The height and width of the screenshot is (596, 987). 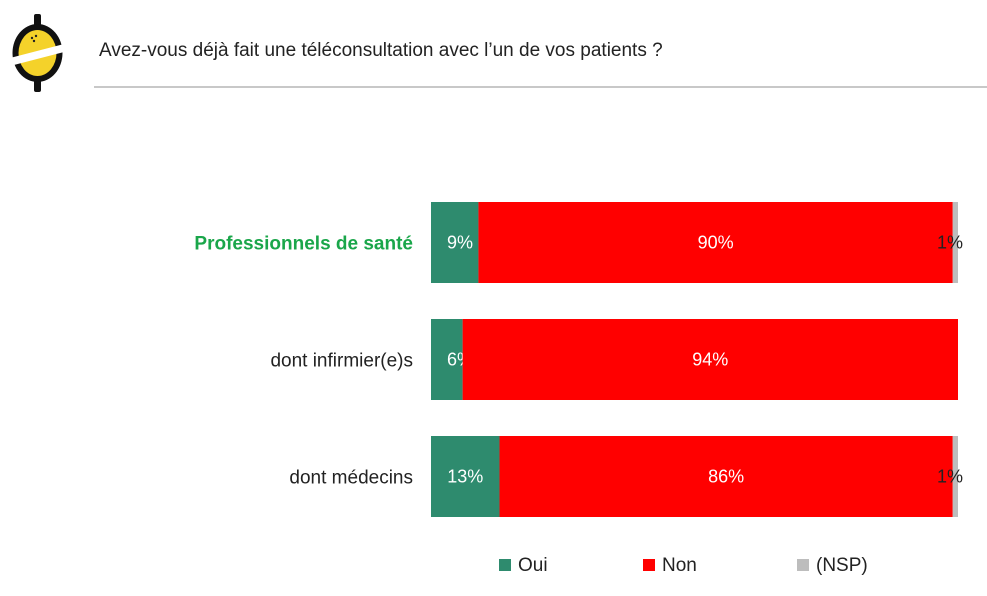 I want to click on data-label-non: 94%, so click(x=710, y=360).